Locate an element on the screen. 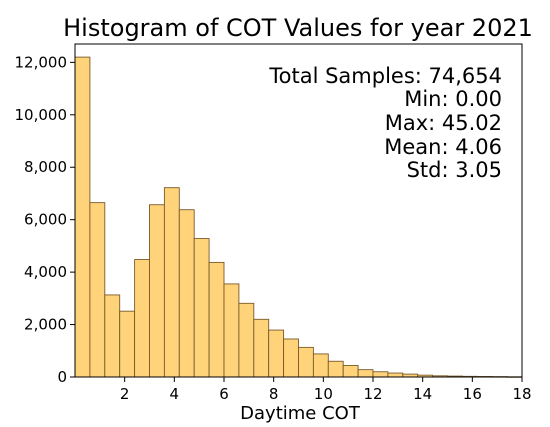  stat-total-samples: Total Samples: 74,654 is located at coordinates (385, 76).